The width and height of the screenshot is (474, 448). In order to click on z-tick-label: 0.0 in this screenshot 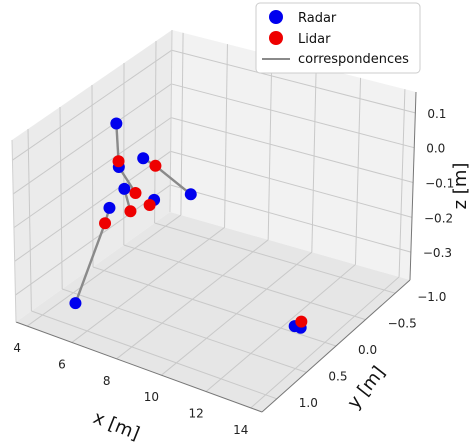, I will do `click(435, 149)`.